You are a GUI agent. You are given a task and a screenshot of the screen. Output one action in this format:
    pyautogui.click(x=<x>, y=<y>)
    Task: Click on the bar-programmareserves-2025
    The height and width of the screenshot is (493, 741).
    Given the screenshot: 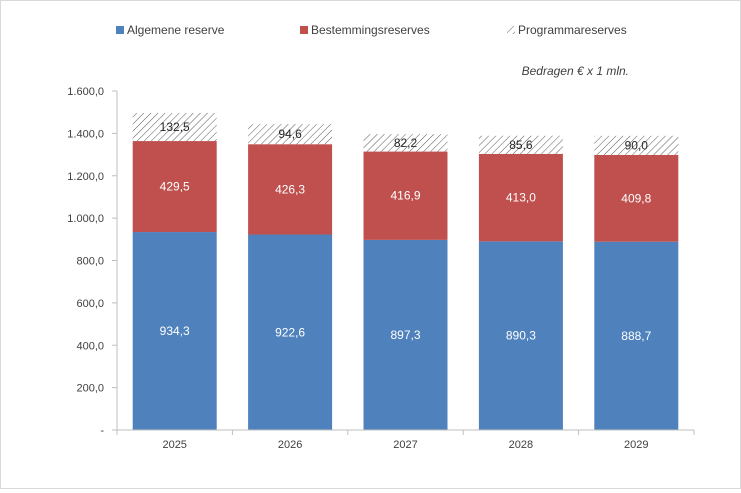 What is the action you would take?
    pyautogui.click(x=174, y=127)
    